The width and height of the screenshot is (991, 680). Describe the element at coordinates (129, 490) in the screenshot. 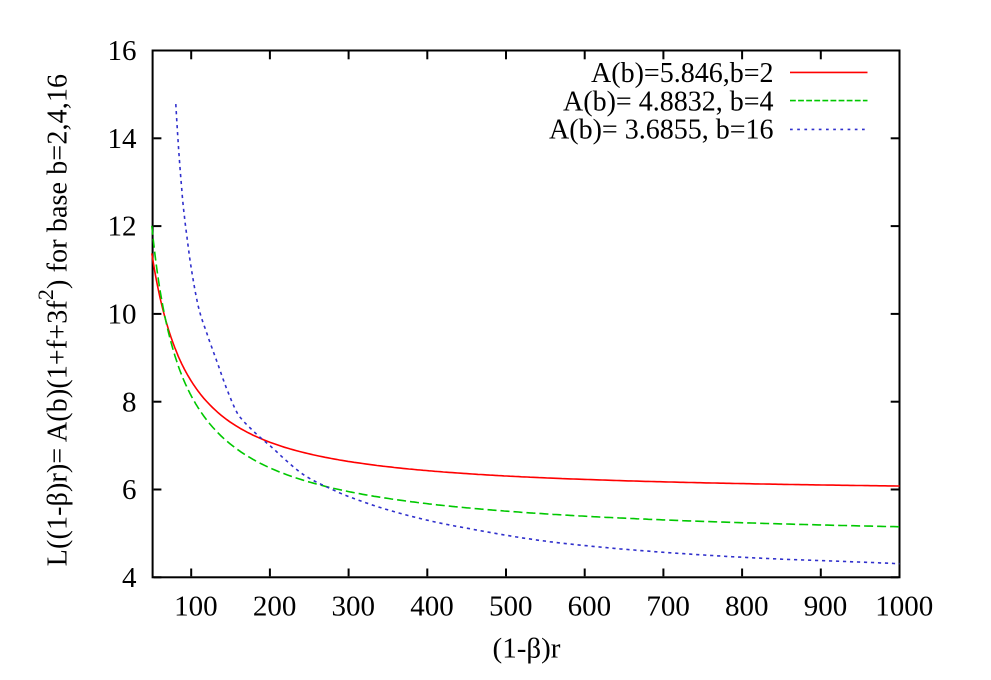

I see `svg-text: 6` at that location.